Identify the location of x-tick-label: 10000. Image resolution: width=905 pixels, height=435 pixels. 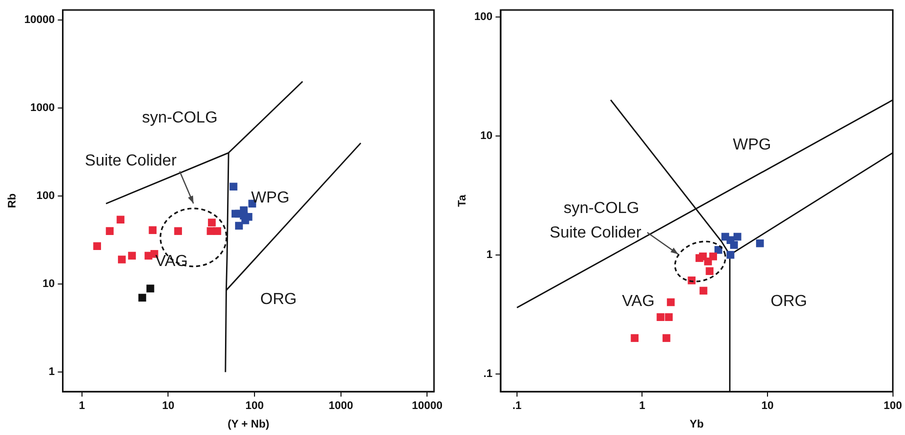
(427, 406).